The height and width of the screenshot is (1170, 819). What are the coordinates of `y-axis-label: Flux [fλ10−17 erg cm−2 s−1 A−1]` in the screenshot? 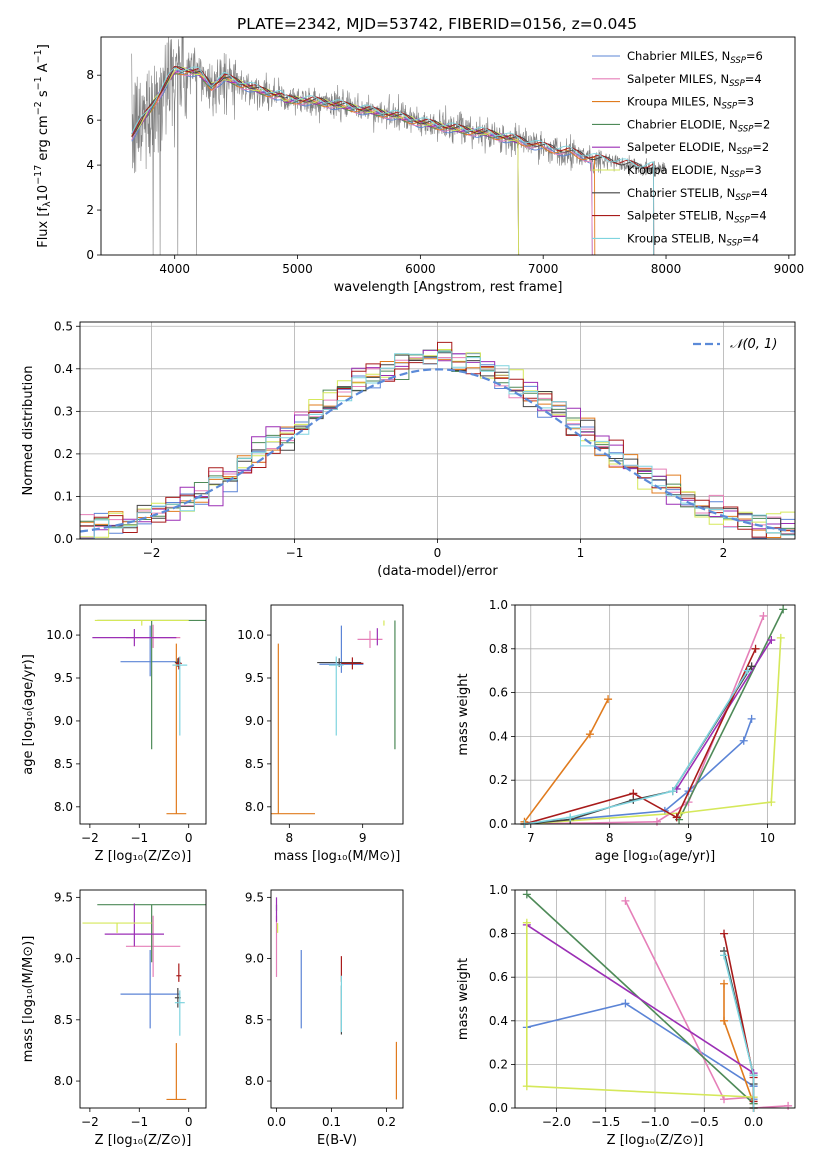 It's located at (43, 146).